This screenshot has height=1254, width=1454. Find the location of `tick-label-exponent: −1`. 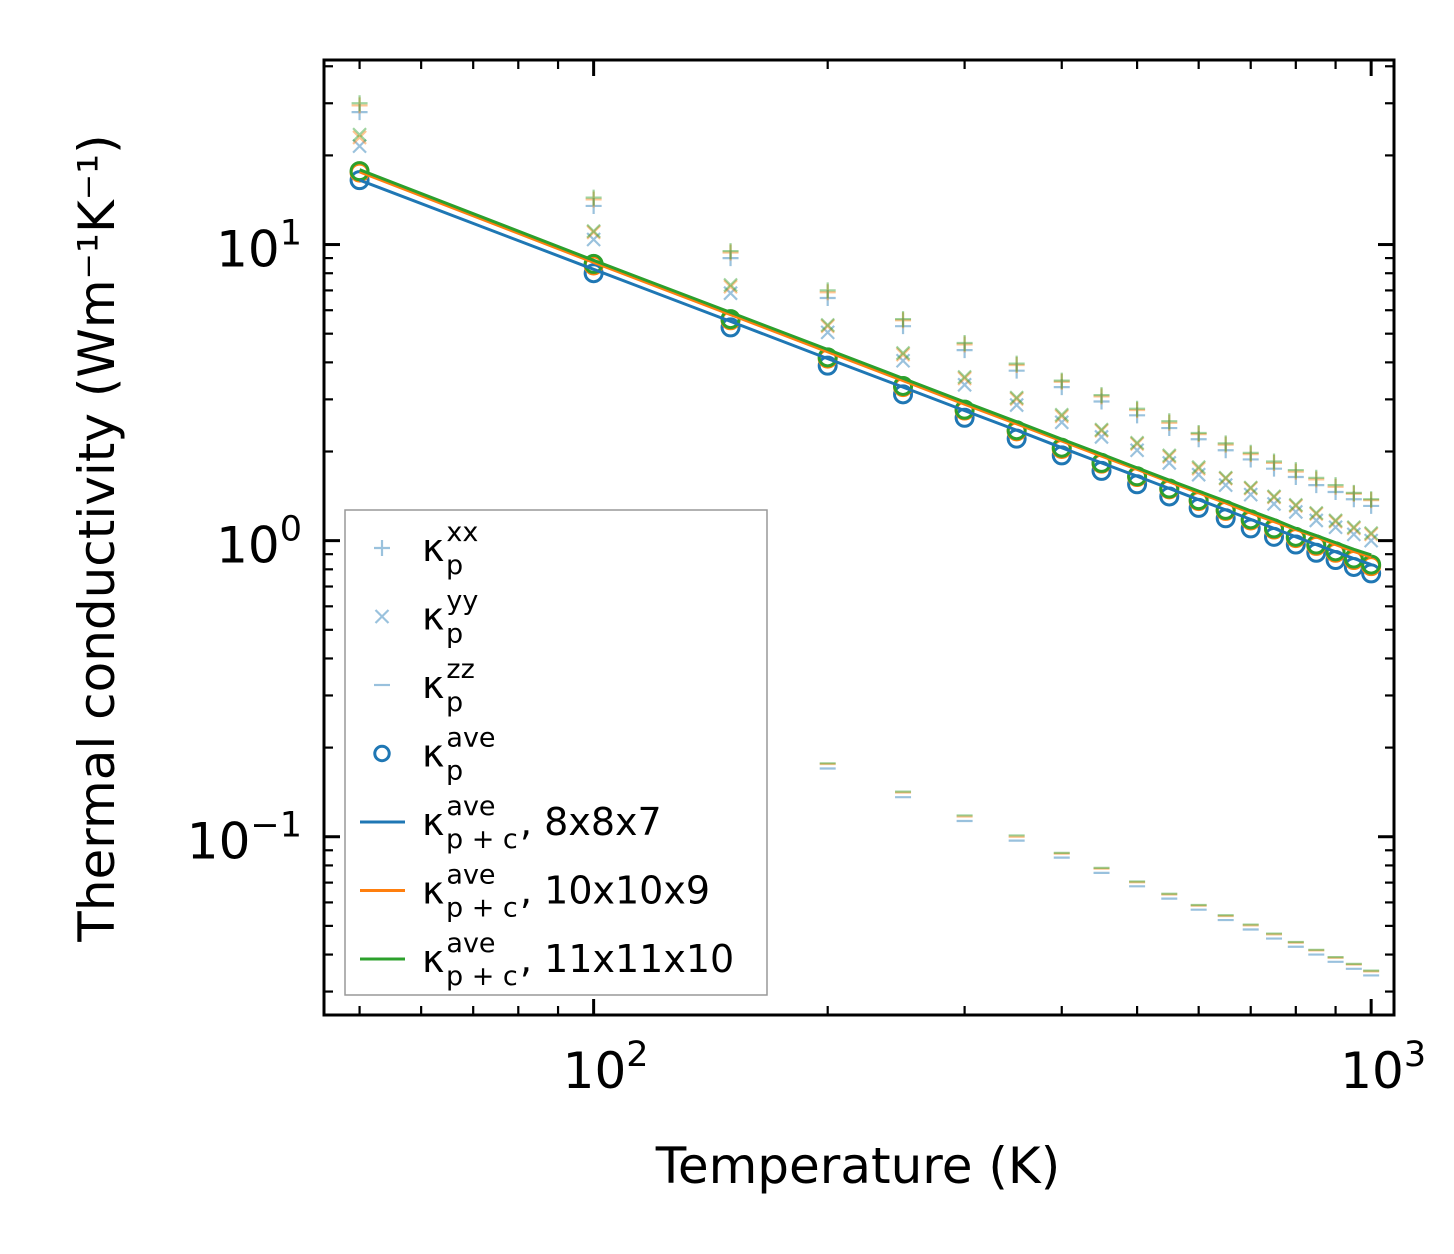

tick-label-exponent: −1 is located at coordinates (276, 826).